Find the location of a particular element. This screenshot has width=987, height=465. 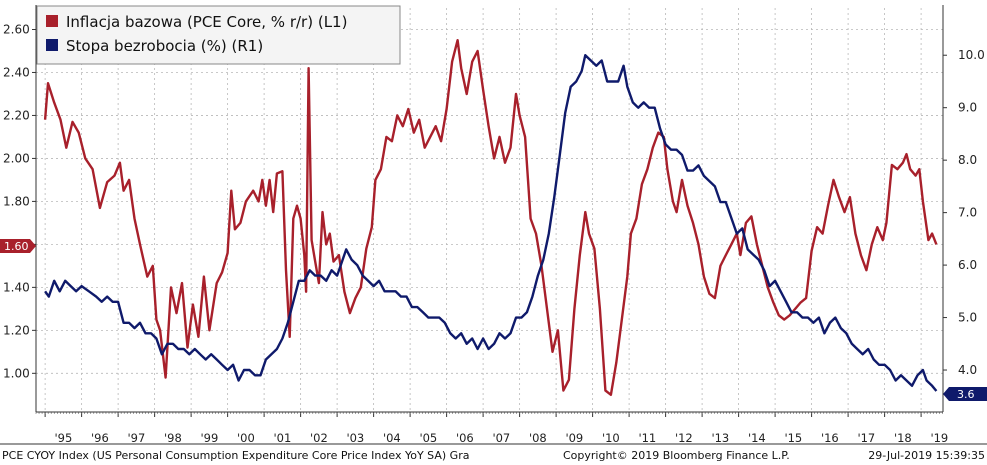

x-tick-label: '18 is located at coordinates (903, 438).